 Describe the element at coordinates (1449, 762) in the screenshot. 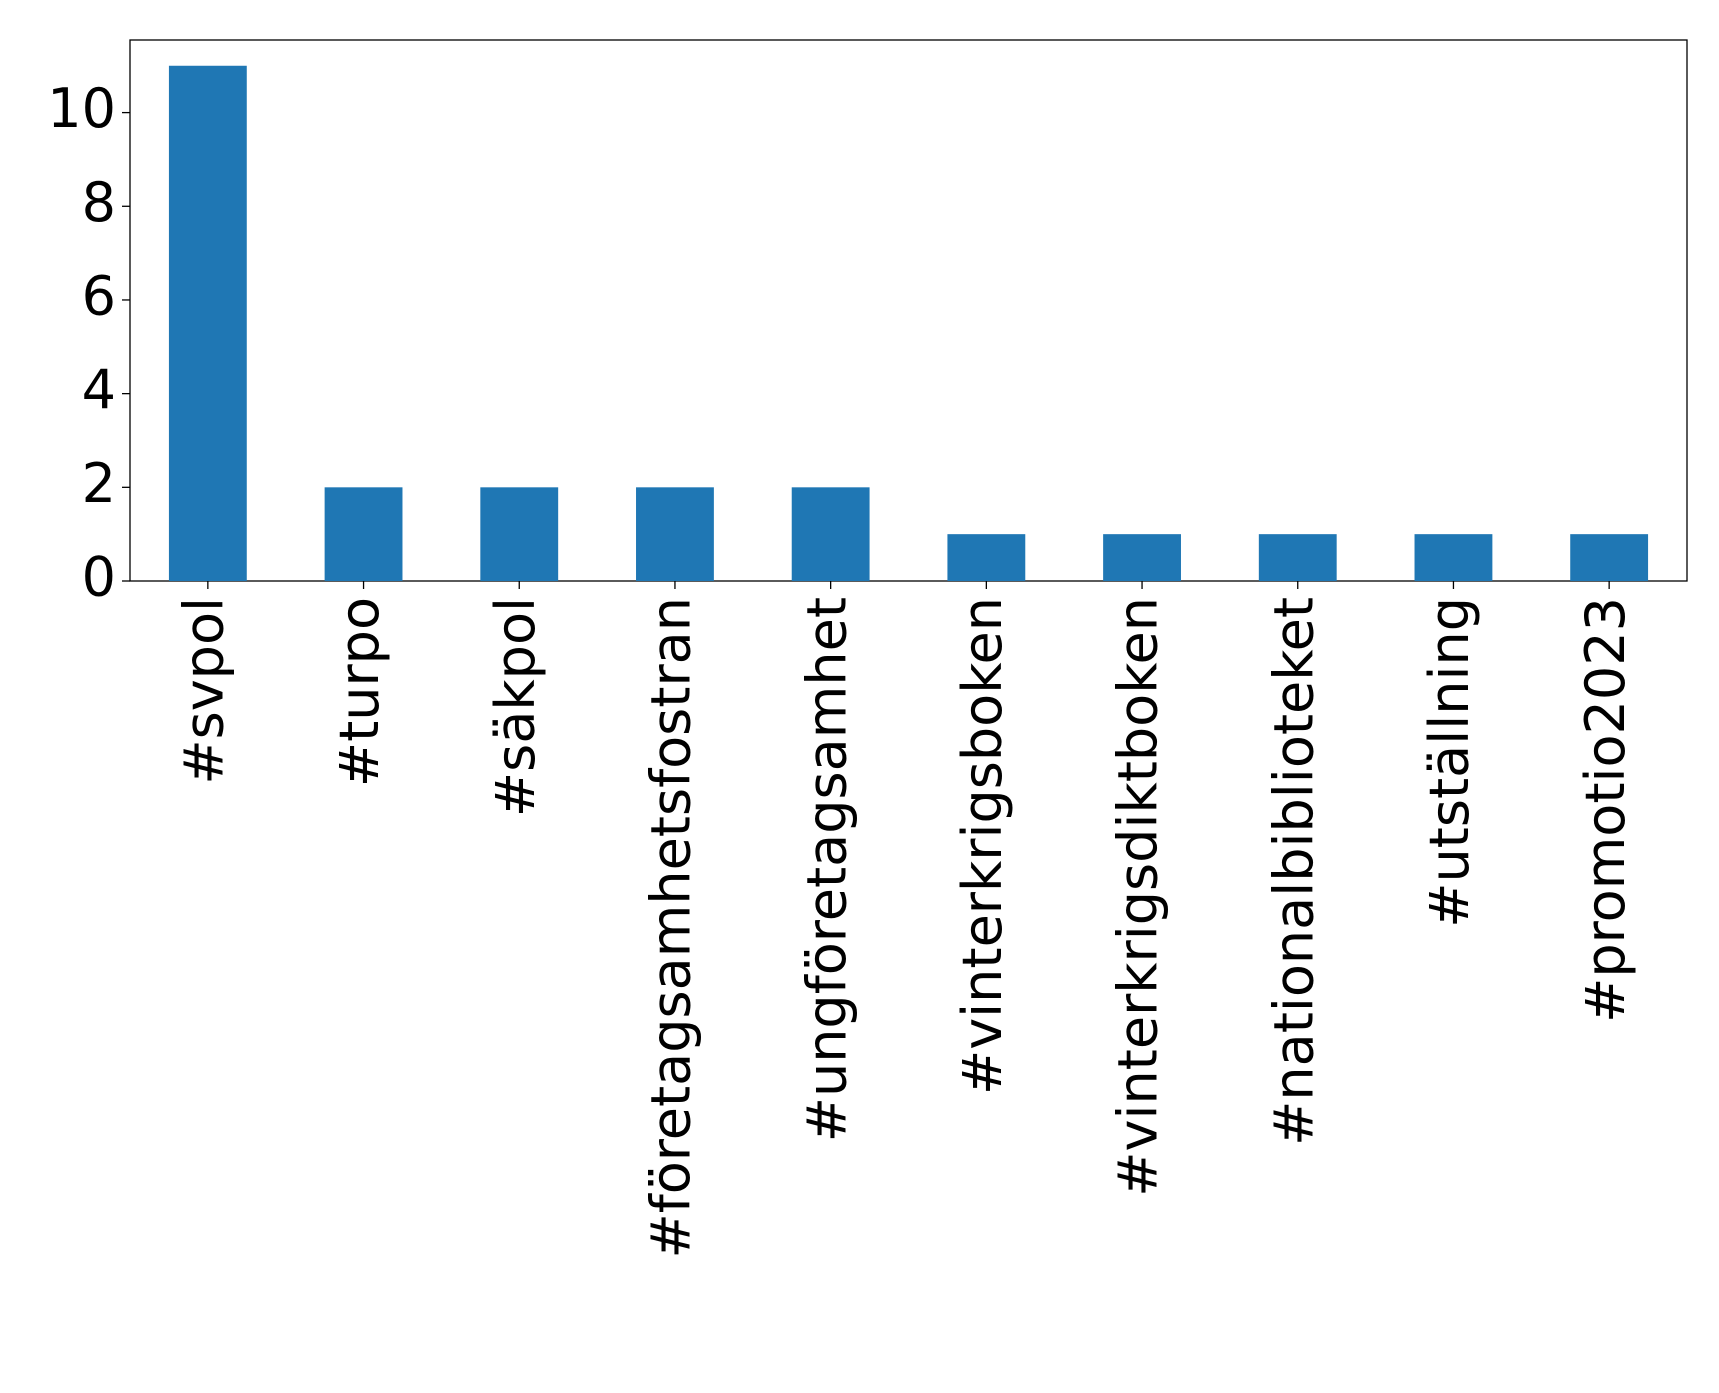

I see `x-tick-label: #utställning` at that location.